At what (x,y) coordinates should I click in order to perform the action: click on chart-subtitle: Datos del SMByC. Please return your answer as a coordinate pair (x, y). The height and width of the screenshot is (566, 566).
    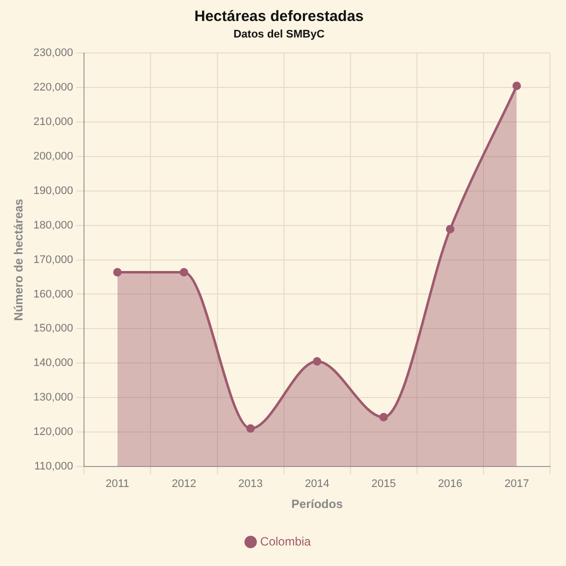
    Looking at the image, I should click on (279, 34).